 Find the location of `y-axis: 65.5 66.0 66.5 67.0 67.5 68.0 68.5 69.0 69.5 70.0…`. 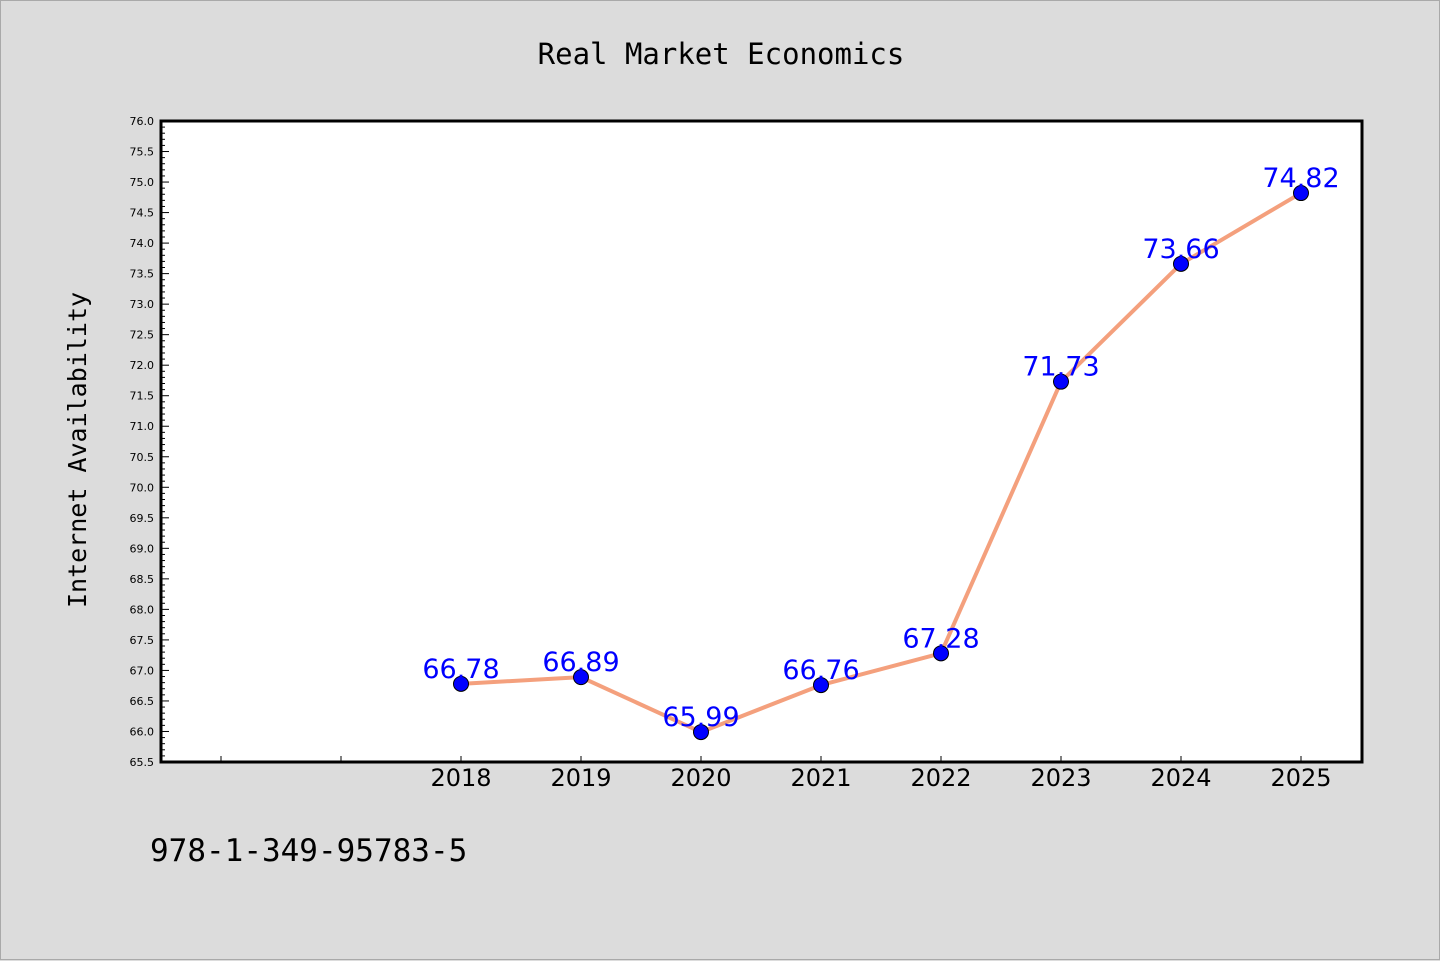

y-axis: 65.5 66.0 66.5 67.0 67.5 68.0 68.5 69.0 69.5 70.0… is located at coordinates (149, 442).